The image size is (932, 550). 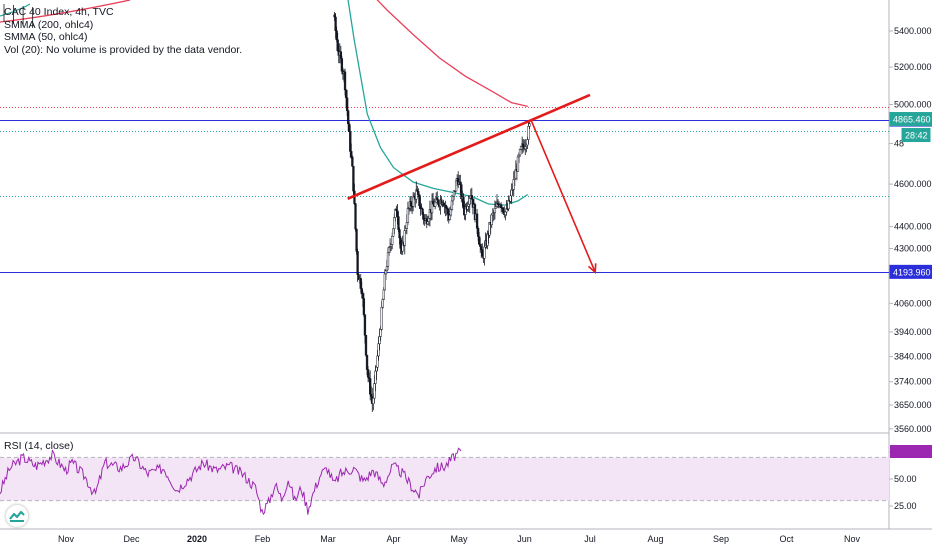 I want to click on time-tick-label: Jul, so click(x=590, y=539).